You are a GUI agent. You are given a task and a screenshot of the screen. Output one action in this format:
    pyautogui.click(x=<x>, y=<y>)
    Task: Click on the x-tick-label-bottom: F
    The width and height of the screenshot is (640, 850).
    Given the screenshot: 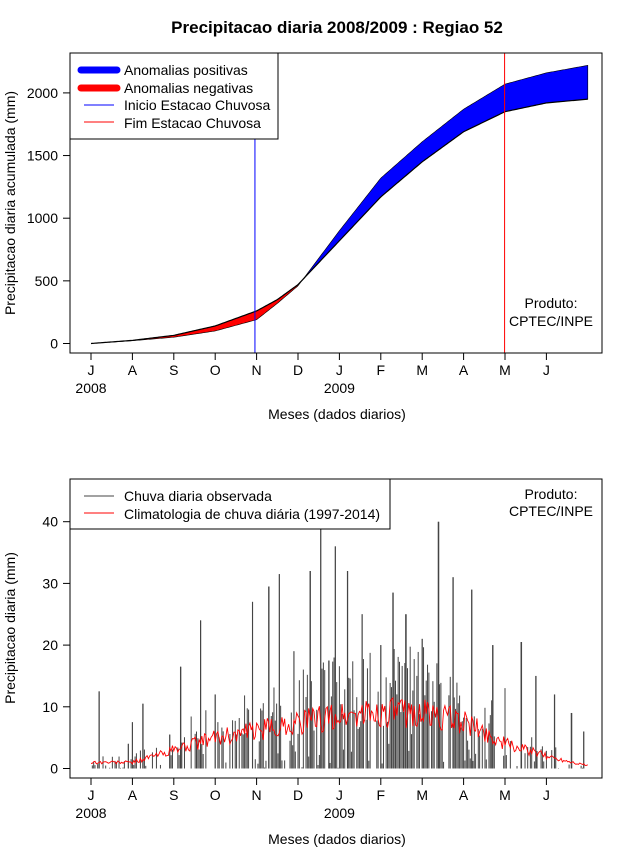 What is the action you would take?
    pyautogui.click(x=381, y=795)
    